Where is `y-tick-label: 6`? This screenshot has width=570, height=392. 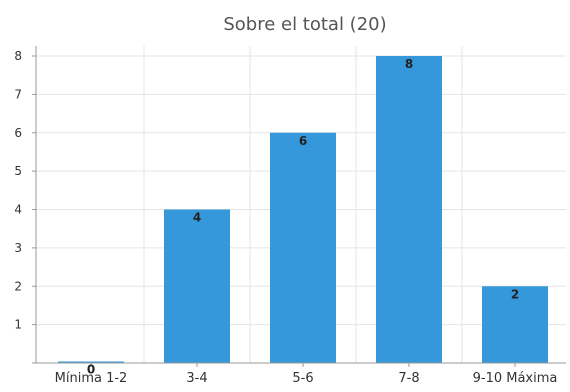 y-tick-label: 6 is located at coordinates (18, 133).